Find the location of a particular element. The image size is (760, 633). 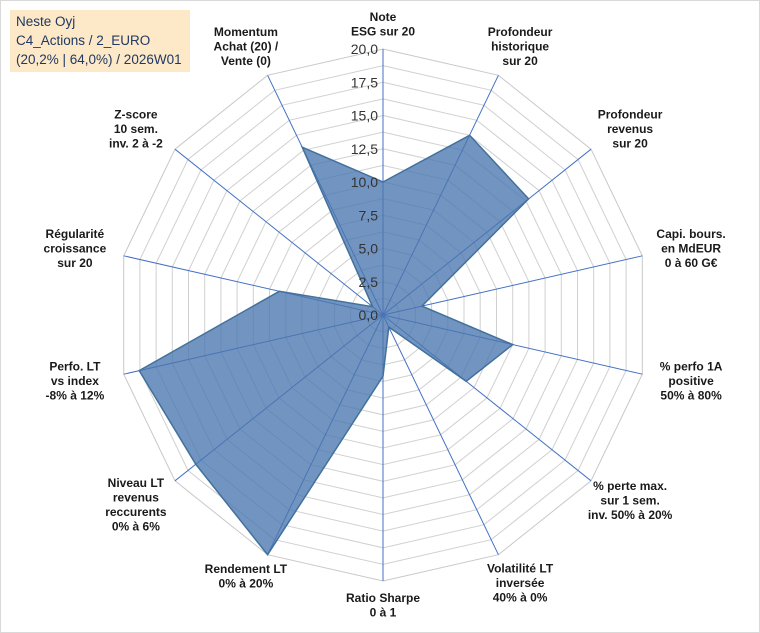

tick-label: 5,0 is located at coordinates (369, 249).